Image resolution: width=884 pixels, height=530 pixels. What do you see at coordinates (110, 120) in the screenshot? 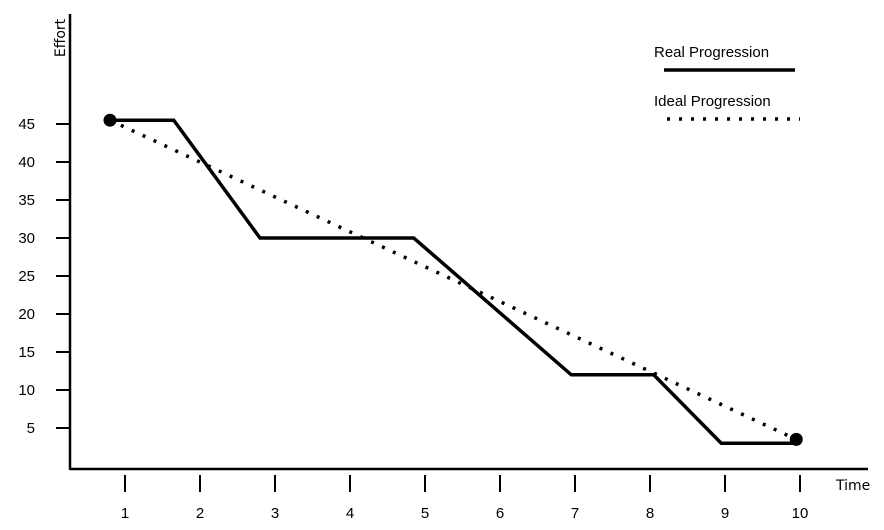
I see `start-point-marker` at bounding box center [110, 120].